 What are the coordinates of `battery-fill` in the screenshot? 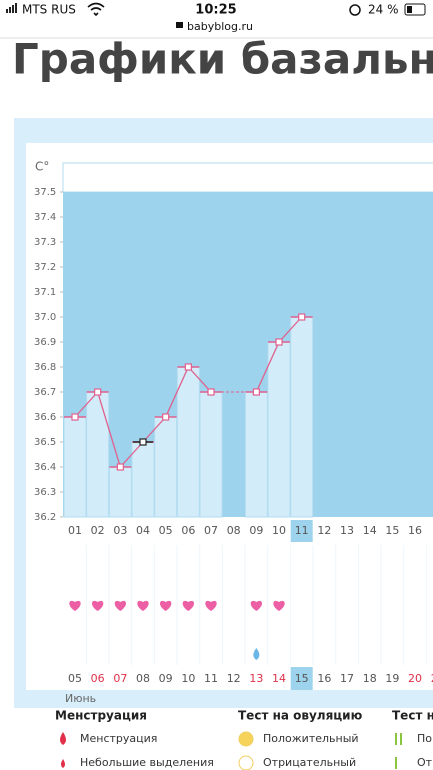 It's located at (409, 9).